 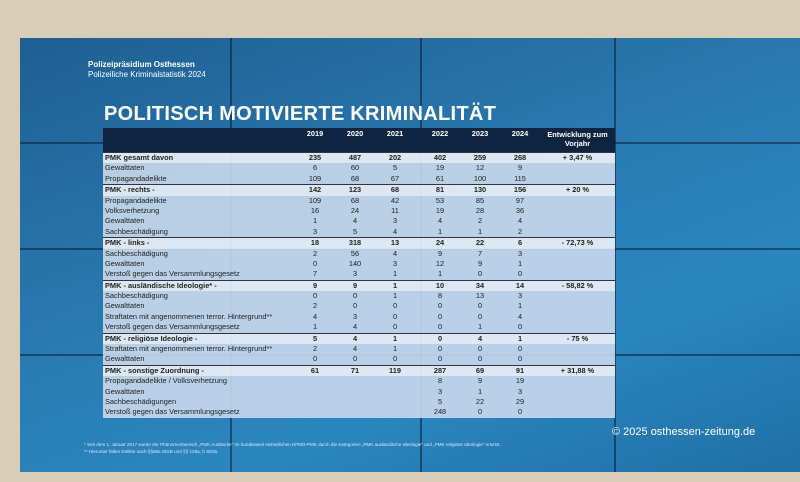 I want to click on change: - 75 %, so click(x=577, y=338).